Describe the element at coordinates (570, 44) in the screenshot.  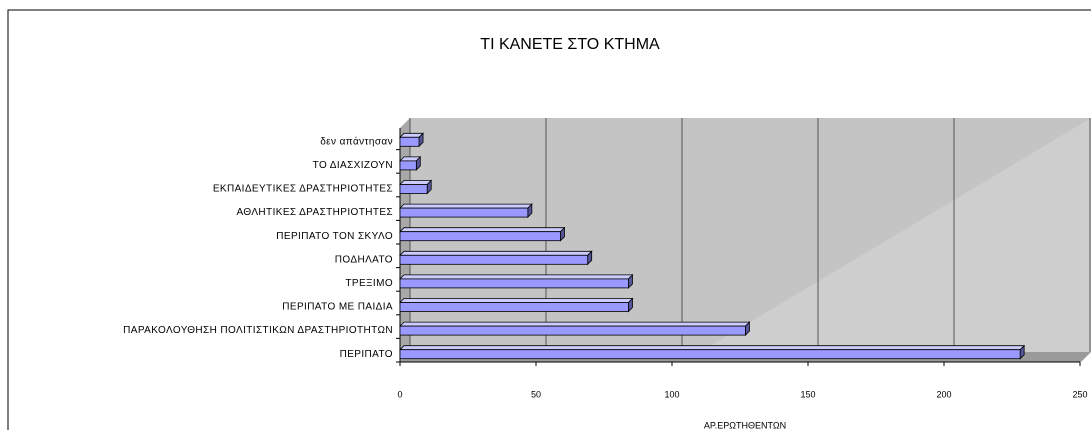
I see `chart-title: ΤΙ ΚΑΝΕΤΕ ΣΤΟ ΚΤΗΜΑ` at that location.